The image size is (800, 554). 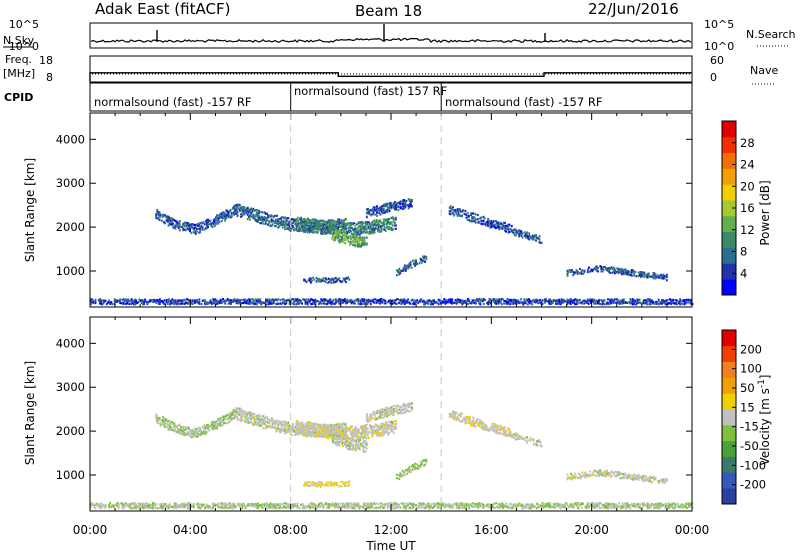 I want to click on colorbar-cell, so click(x=729, y=129).